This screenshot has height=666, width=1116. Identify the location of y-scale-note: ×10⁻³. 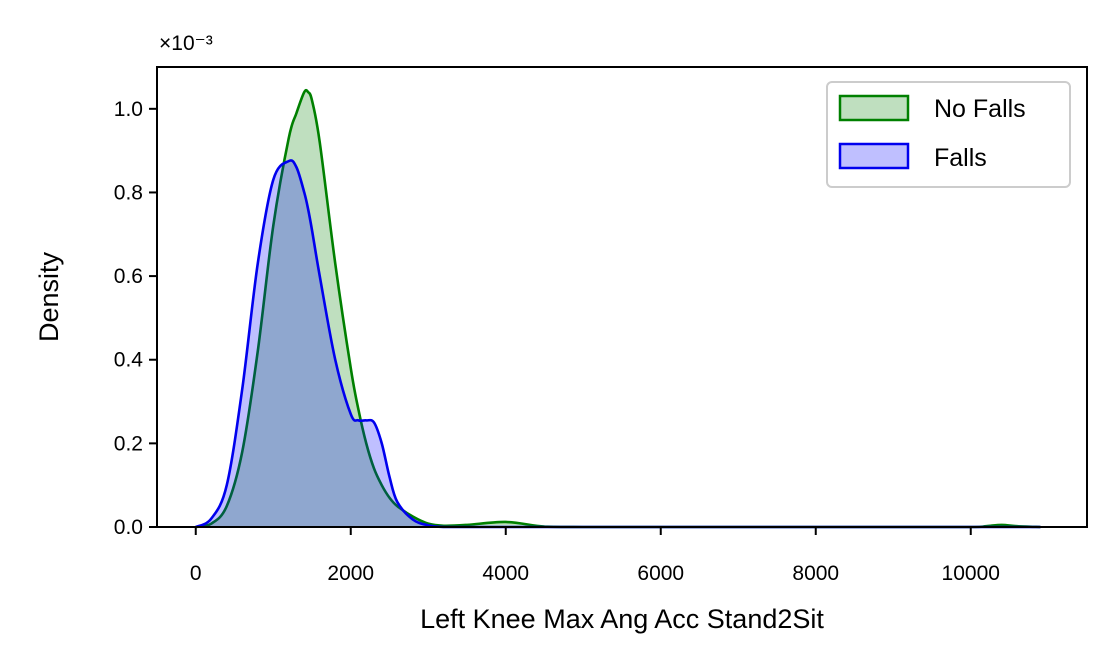
(186, 43).